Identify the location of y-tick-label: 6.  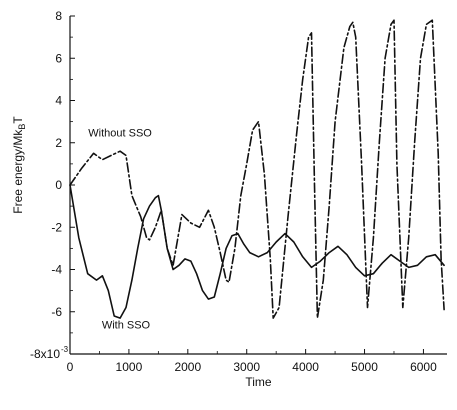
(58, 58).